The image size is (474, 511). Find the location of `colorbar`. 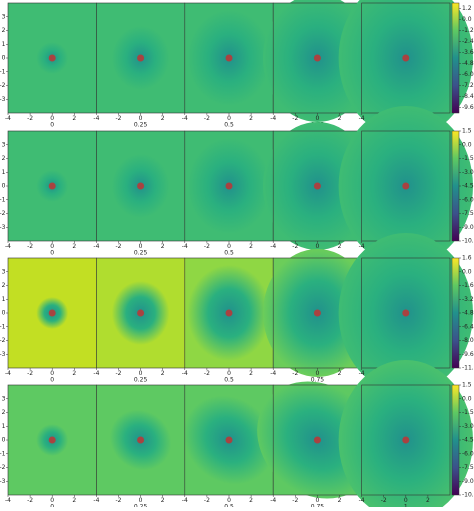

colorbar is located at coordinates (455, 186).